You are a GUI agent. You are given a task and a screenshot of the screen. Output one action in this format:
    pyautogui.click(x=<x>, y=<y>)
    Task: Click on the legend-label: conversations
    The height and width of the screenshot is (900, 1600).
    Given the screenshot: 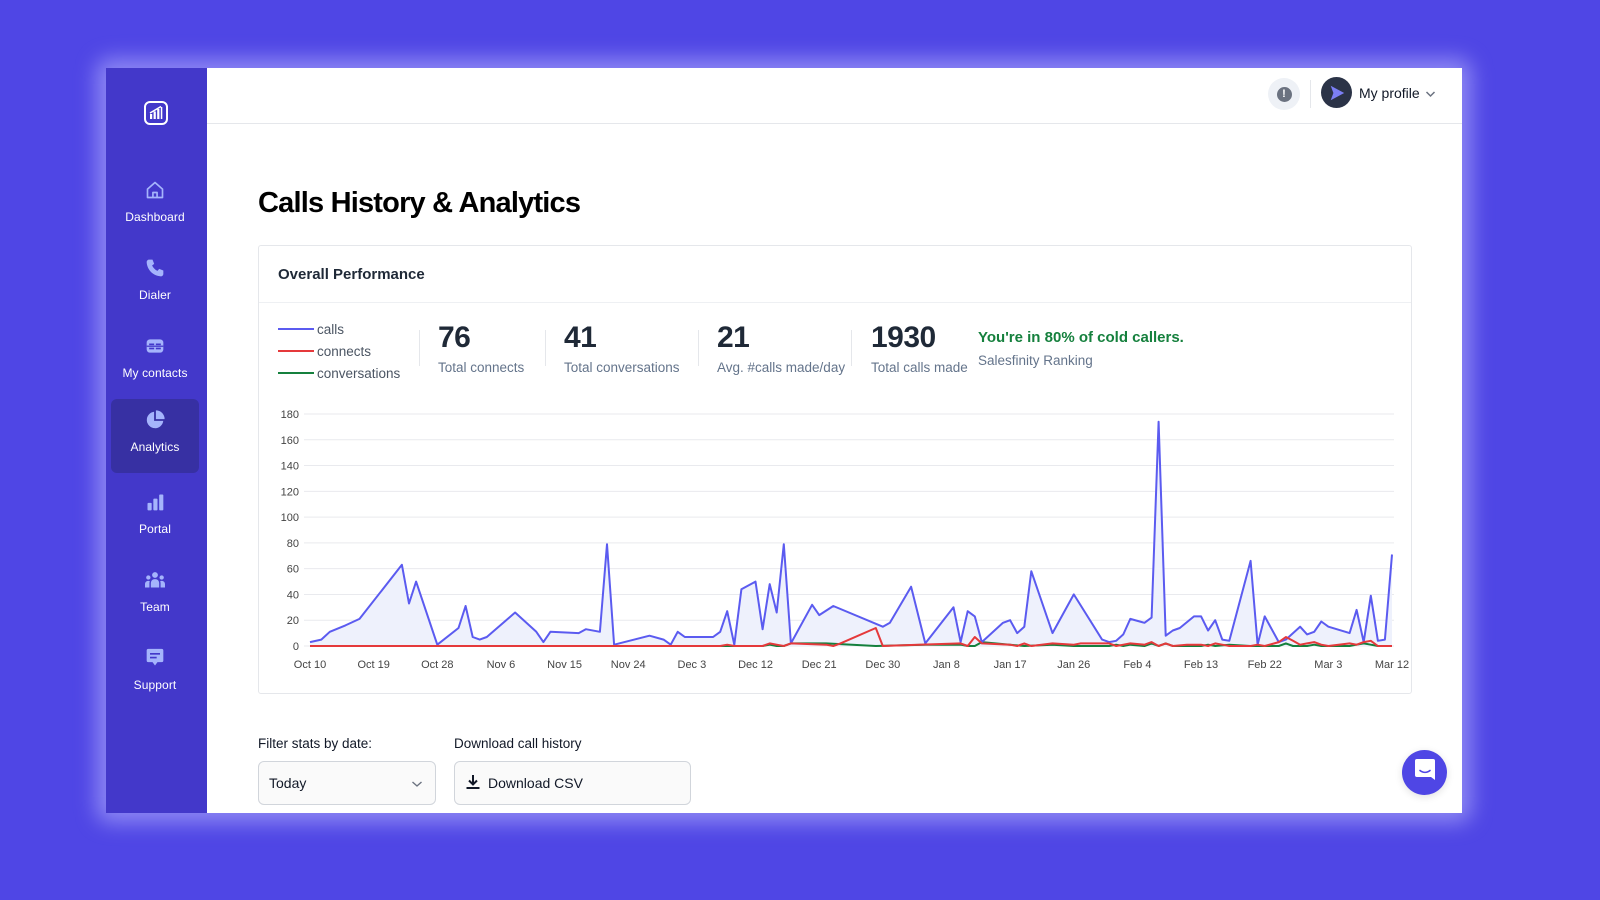 What is the action you would take?
    pyautogui.click(x=359, y=373)
    